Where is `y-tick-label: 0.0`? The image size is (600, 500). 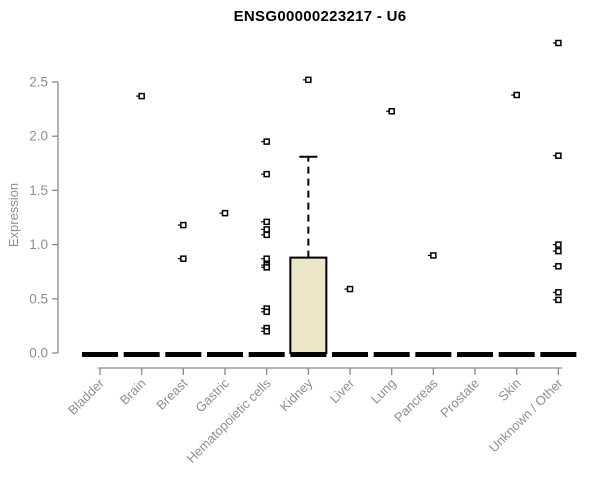
y-tick-label: 0.0 is located at coordinates (38, 353).